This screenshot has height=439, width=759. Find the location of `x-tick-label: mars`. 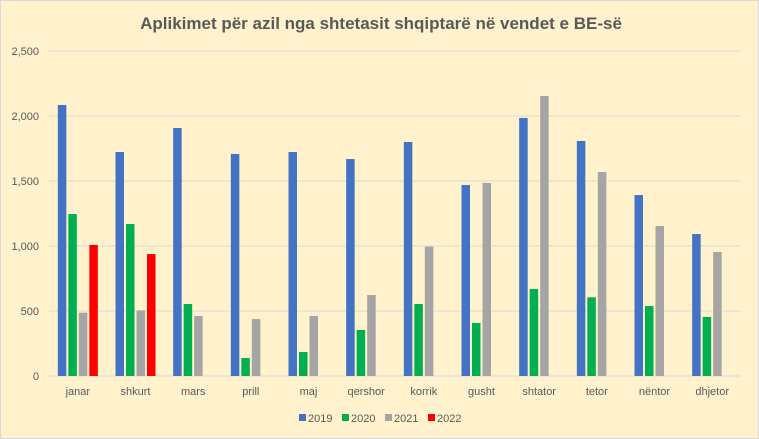

x-tick-label: mars is located at coordinates (193, 392).